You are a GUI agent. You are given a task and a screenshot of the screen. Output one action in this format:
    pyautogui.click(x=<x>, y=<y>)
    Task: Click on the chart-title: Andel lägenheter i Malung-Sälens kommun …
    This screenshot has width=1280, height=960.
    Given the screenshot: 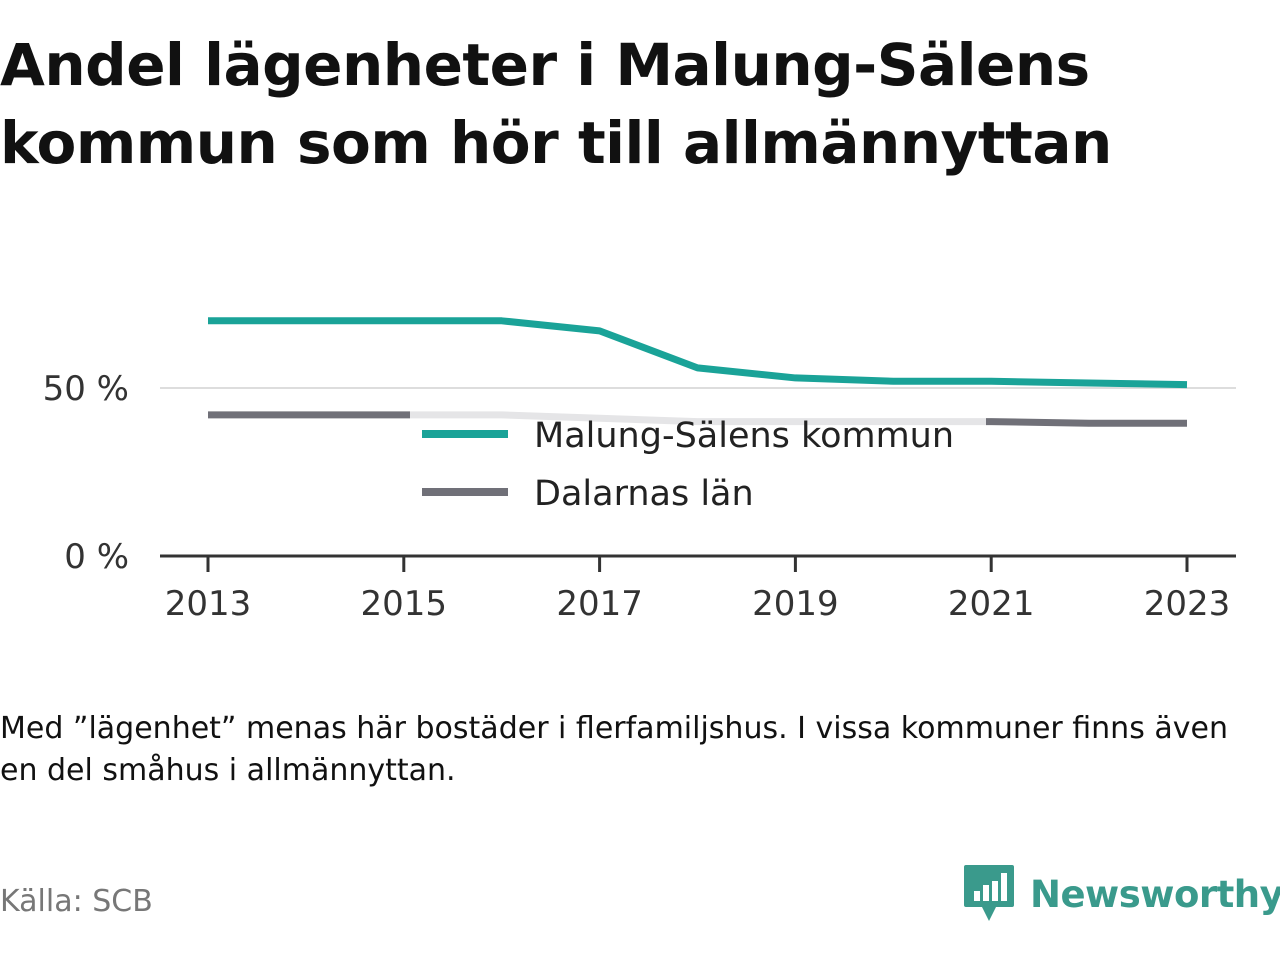 What is the action you would take?
    pyautogui.click(x=556, y=104)
    